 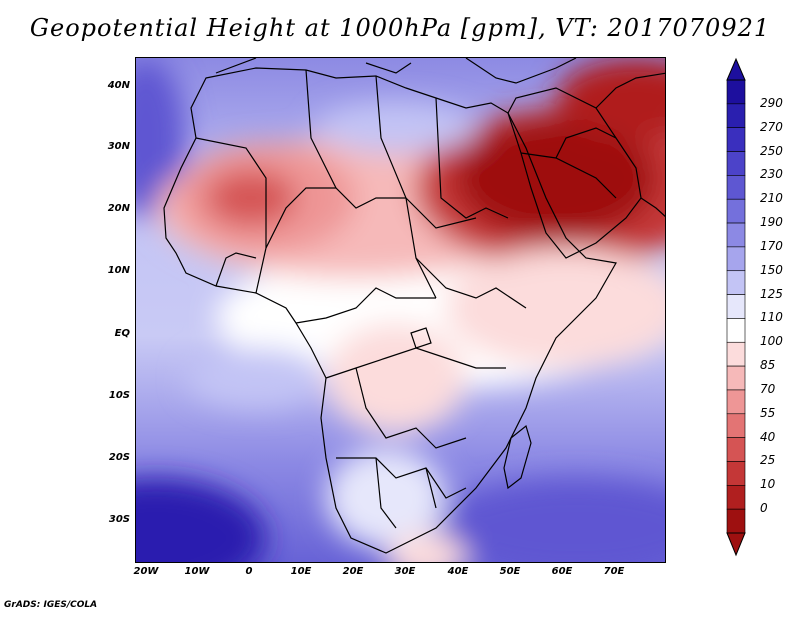 What do you see at coordinates (768, 388) in the screenshot?
I see `colorbar-label: 70` at bounding box center [768, 388].